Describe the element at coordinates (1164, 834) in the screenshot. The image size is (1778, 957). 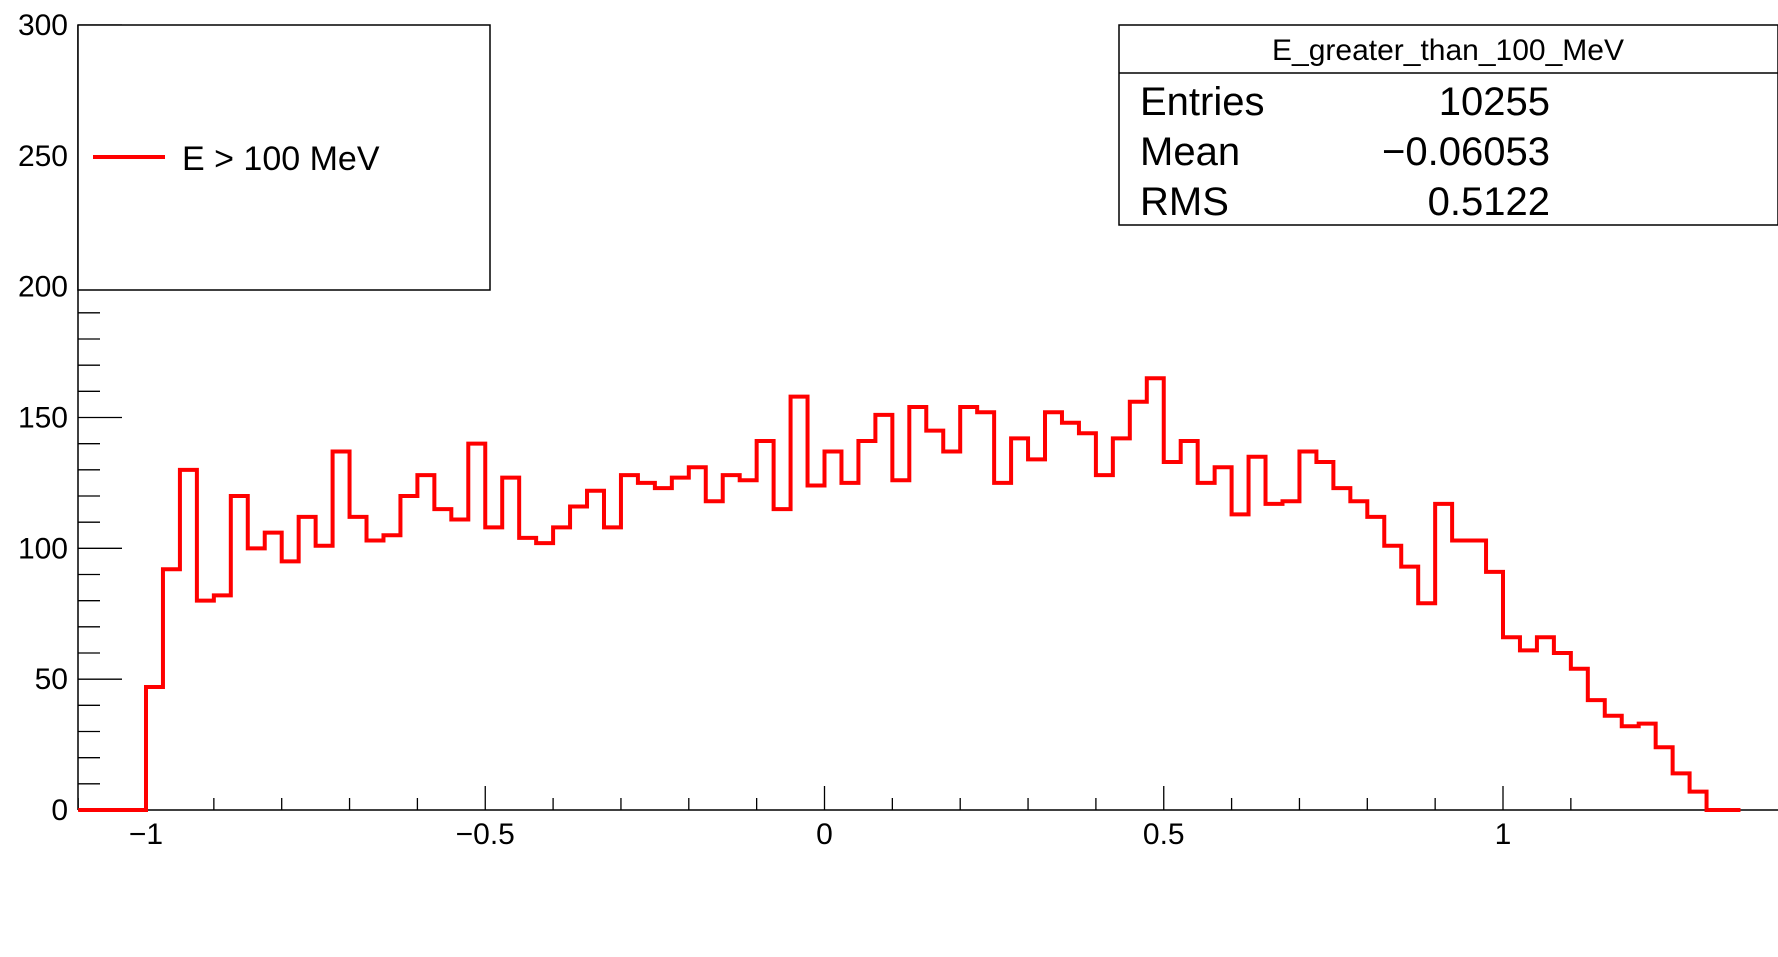
I see `x-tick-label: 0.5` at that location.